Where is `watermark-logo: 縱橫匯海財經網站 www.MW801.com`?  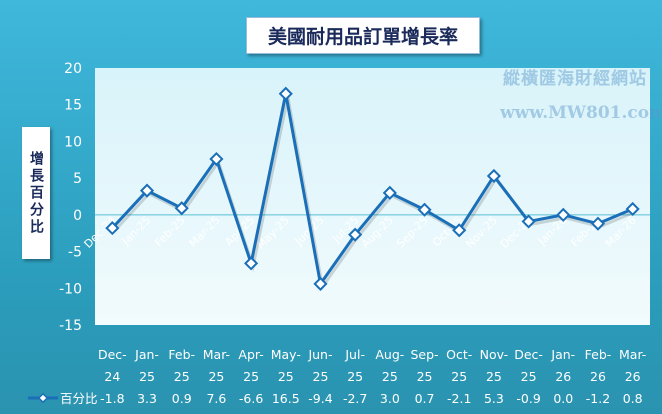
watermark-logo: 縱橫匯海財經網站 www.MW801.com is located at coordinates (581, 96).